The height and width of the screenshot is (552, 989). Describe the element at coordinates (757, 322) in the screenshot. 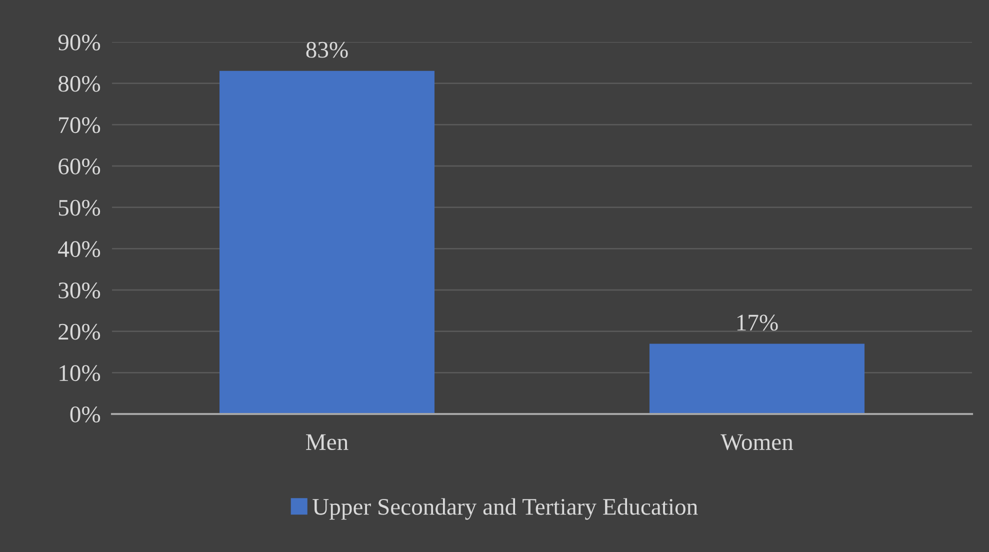

I see `data-label: 17%` at that location.